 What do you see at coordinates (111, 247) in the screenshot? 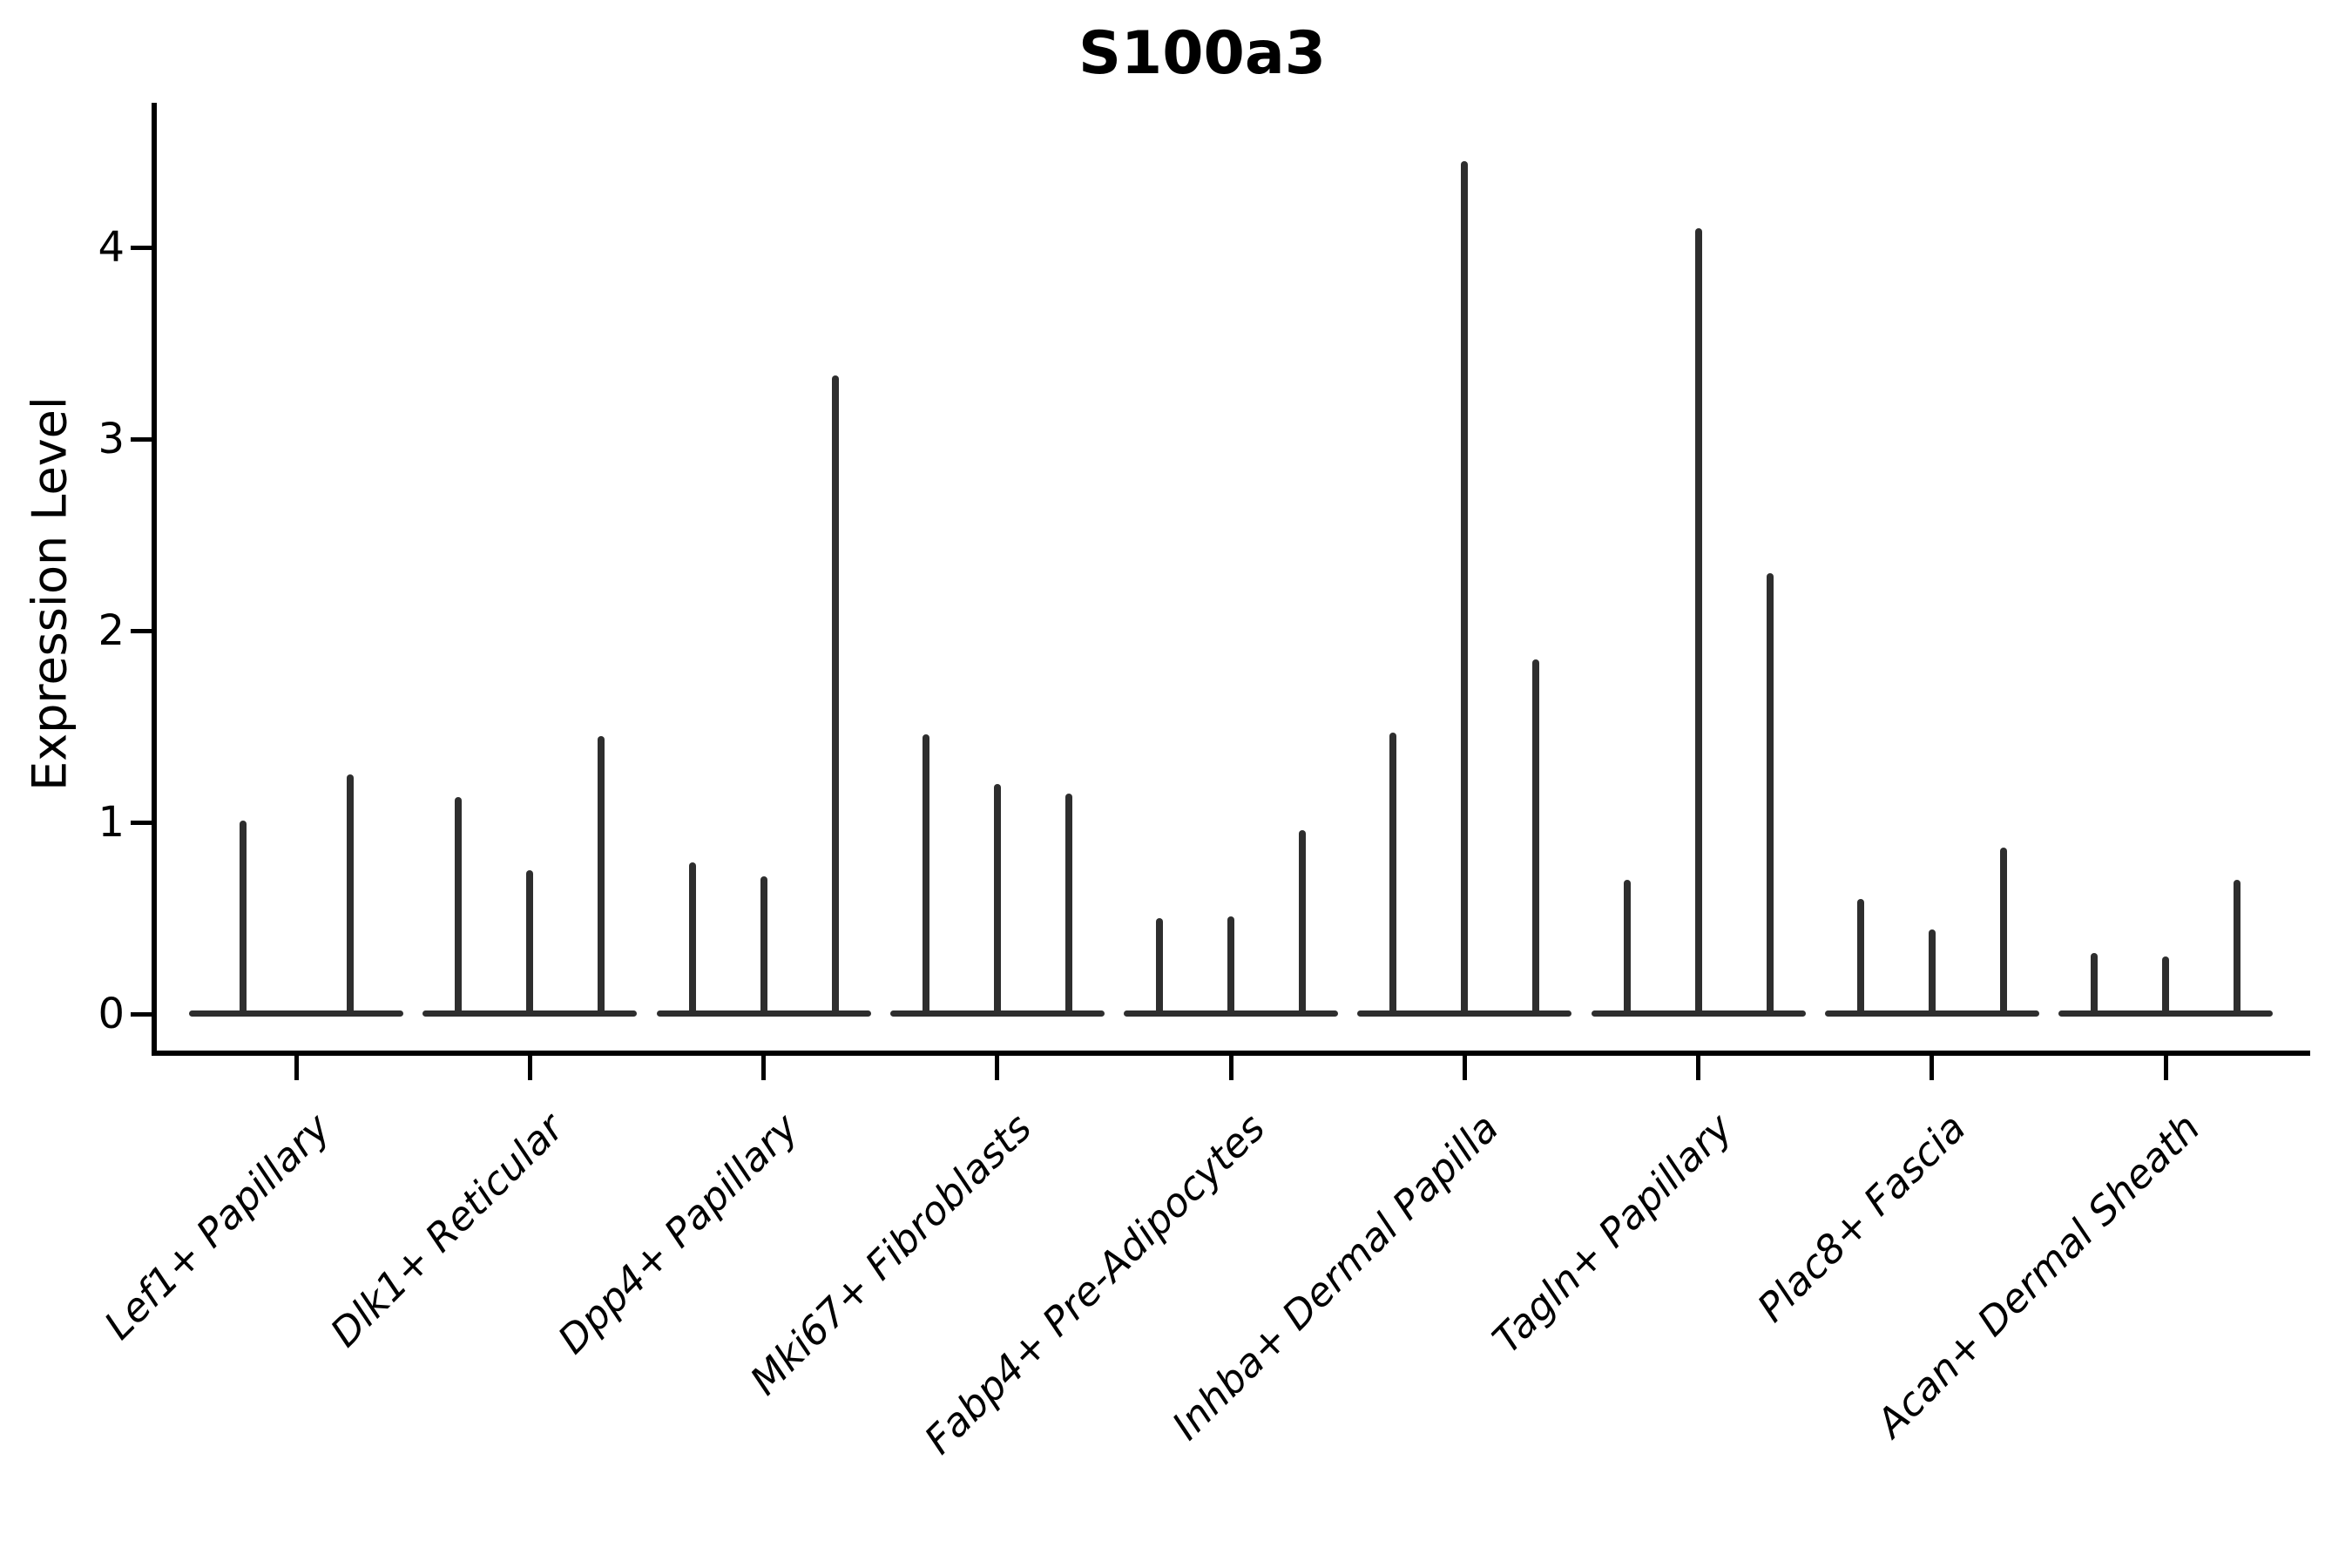
I see `y-tick-label: 4` at bounding box center [111, 247].